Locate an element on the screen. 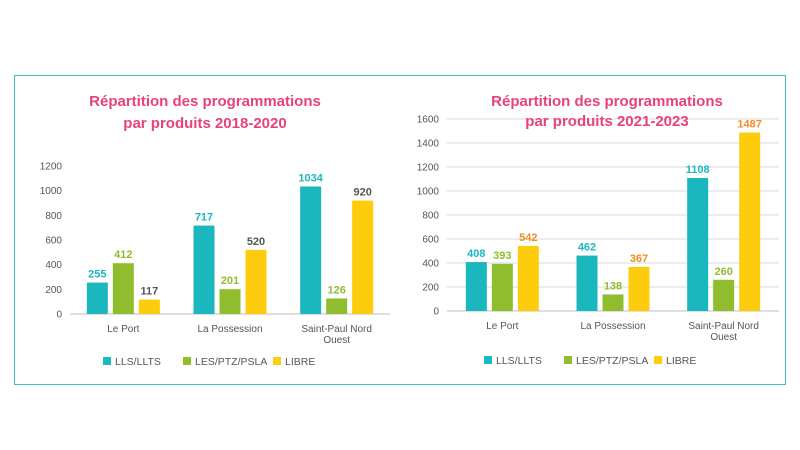 This screenshot has width=800, height=450. data-label: 462 is located at coordinates (587, 248).